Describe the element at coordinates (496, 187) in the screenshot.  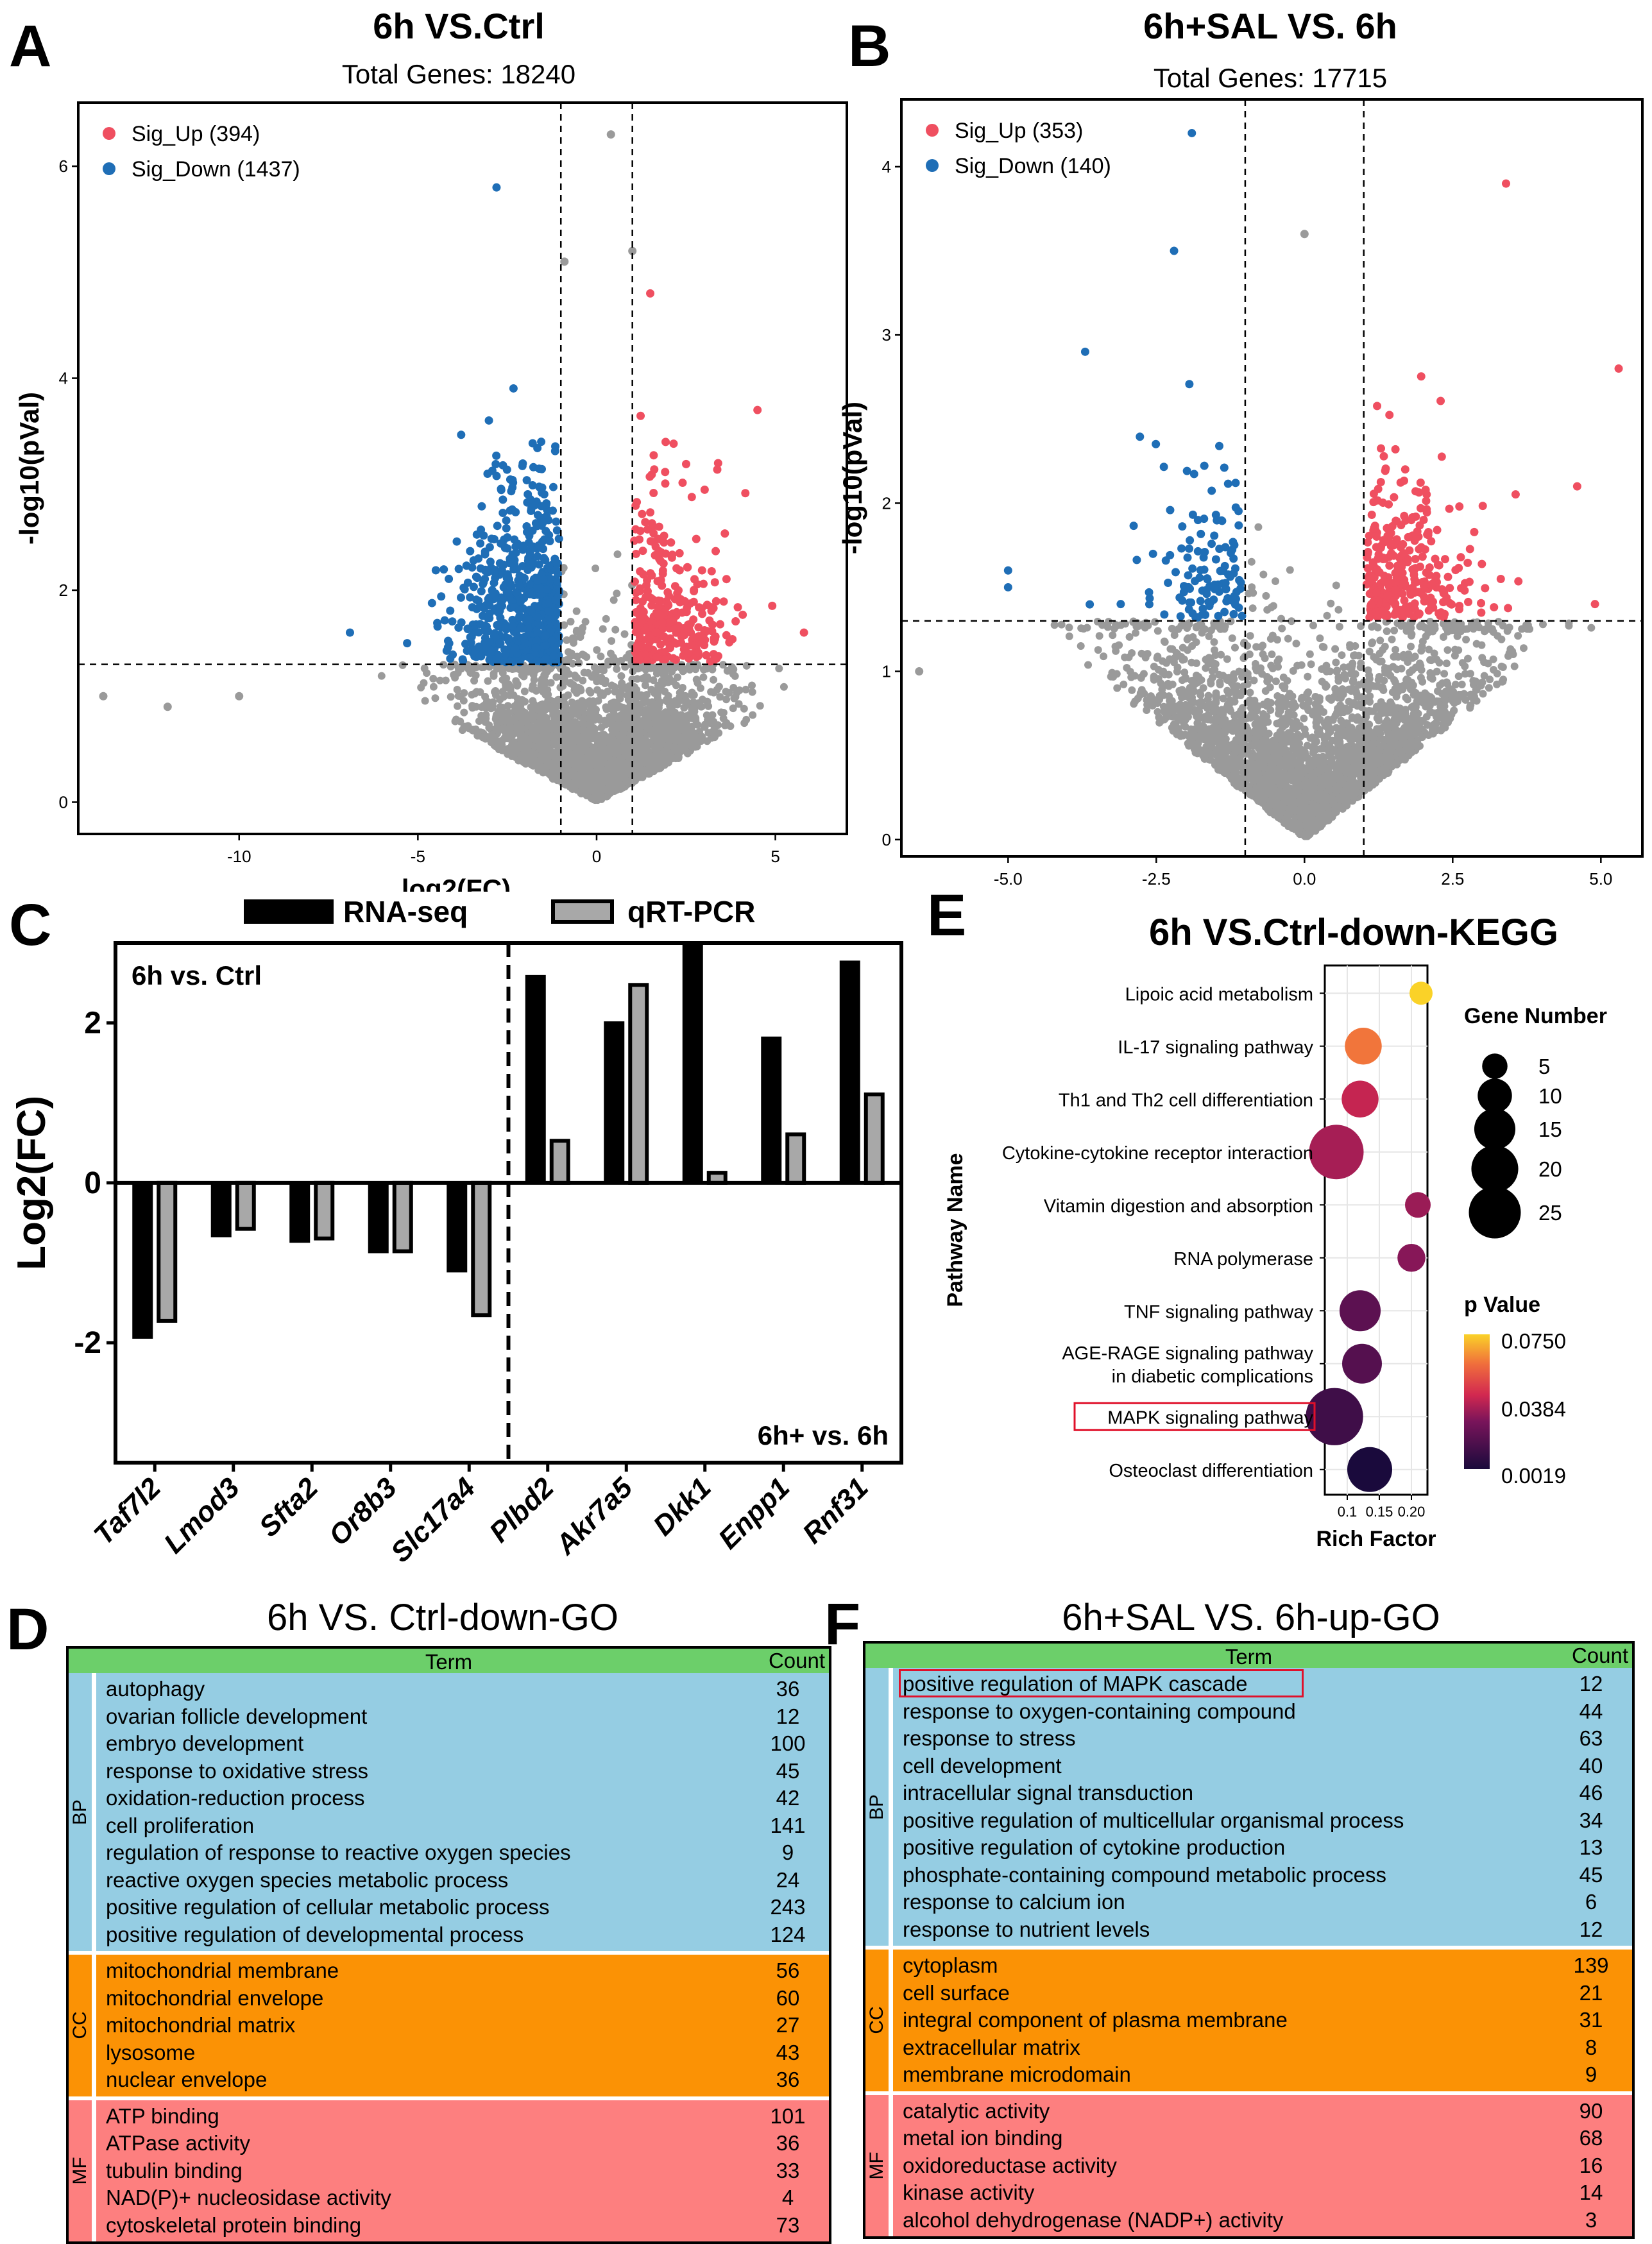
I see `point-outlier` at that location.